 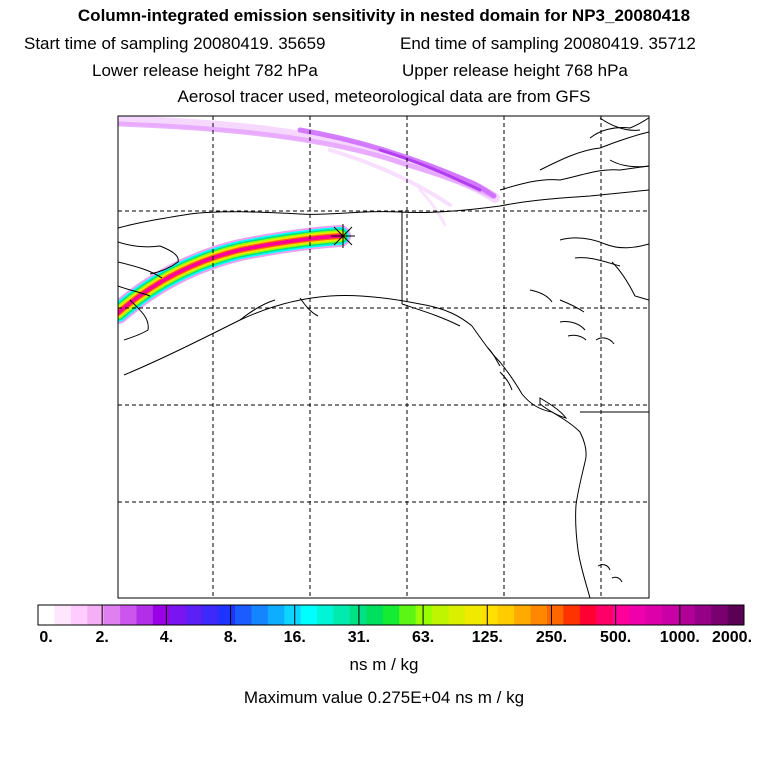 What do you see at coordinates (102, 637) in the screenshot?
I see `colorbar-tick-label: 2.` at bounding box center [102, 637].